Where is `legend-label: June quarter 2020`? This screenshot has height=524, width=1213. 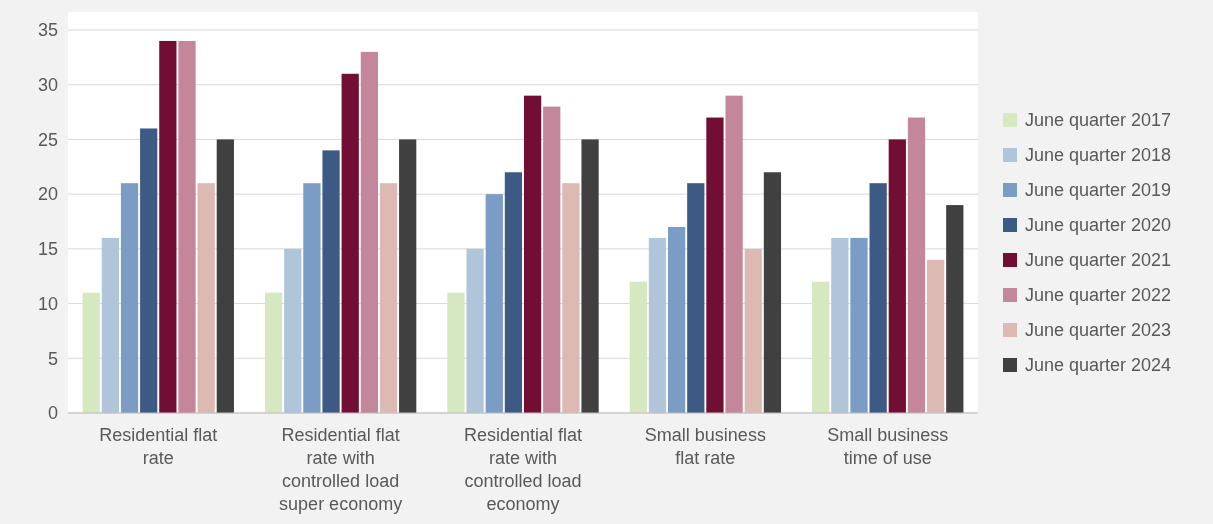
legend-label: June quarter 2020 is located at coordinates (1098, 225).